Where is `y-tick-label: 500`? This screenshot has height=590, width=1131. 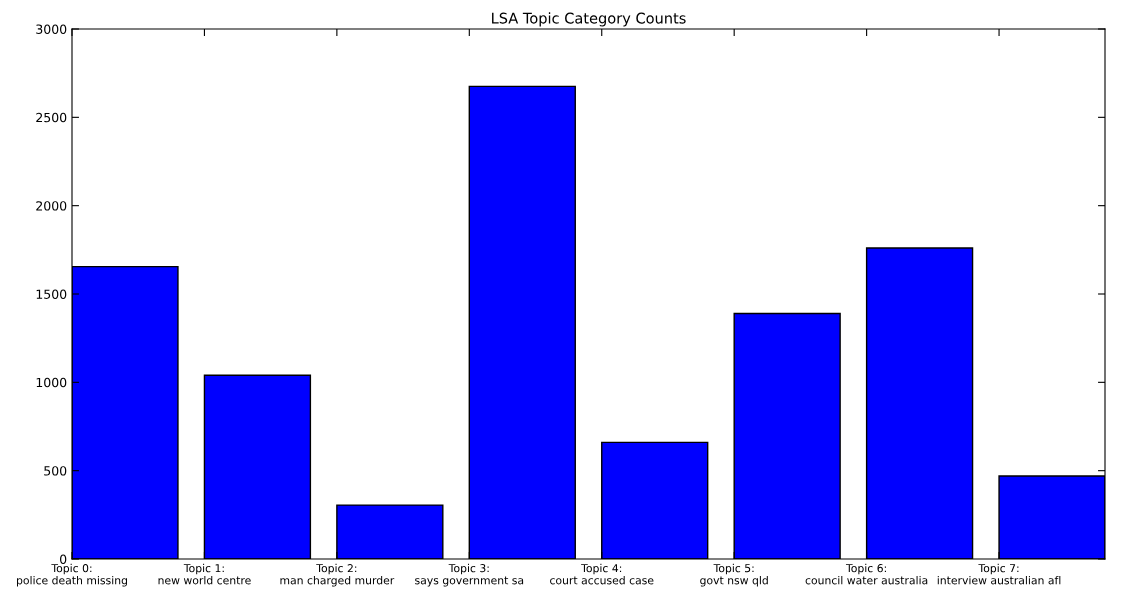 y-tick-label: 500 is located at coordinates (55, 471).